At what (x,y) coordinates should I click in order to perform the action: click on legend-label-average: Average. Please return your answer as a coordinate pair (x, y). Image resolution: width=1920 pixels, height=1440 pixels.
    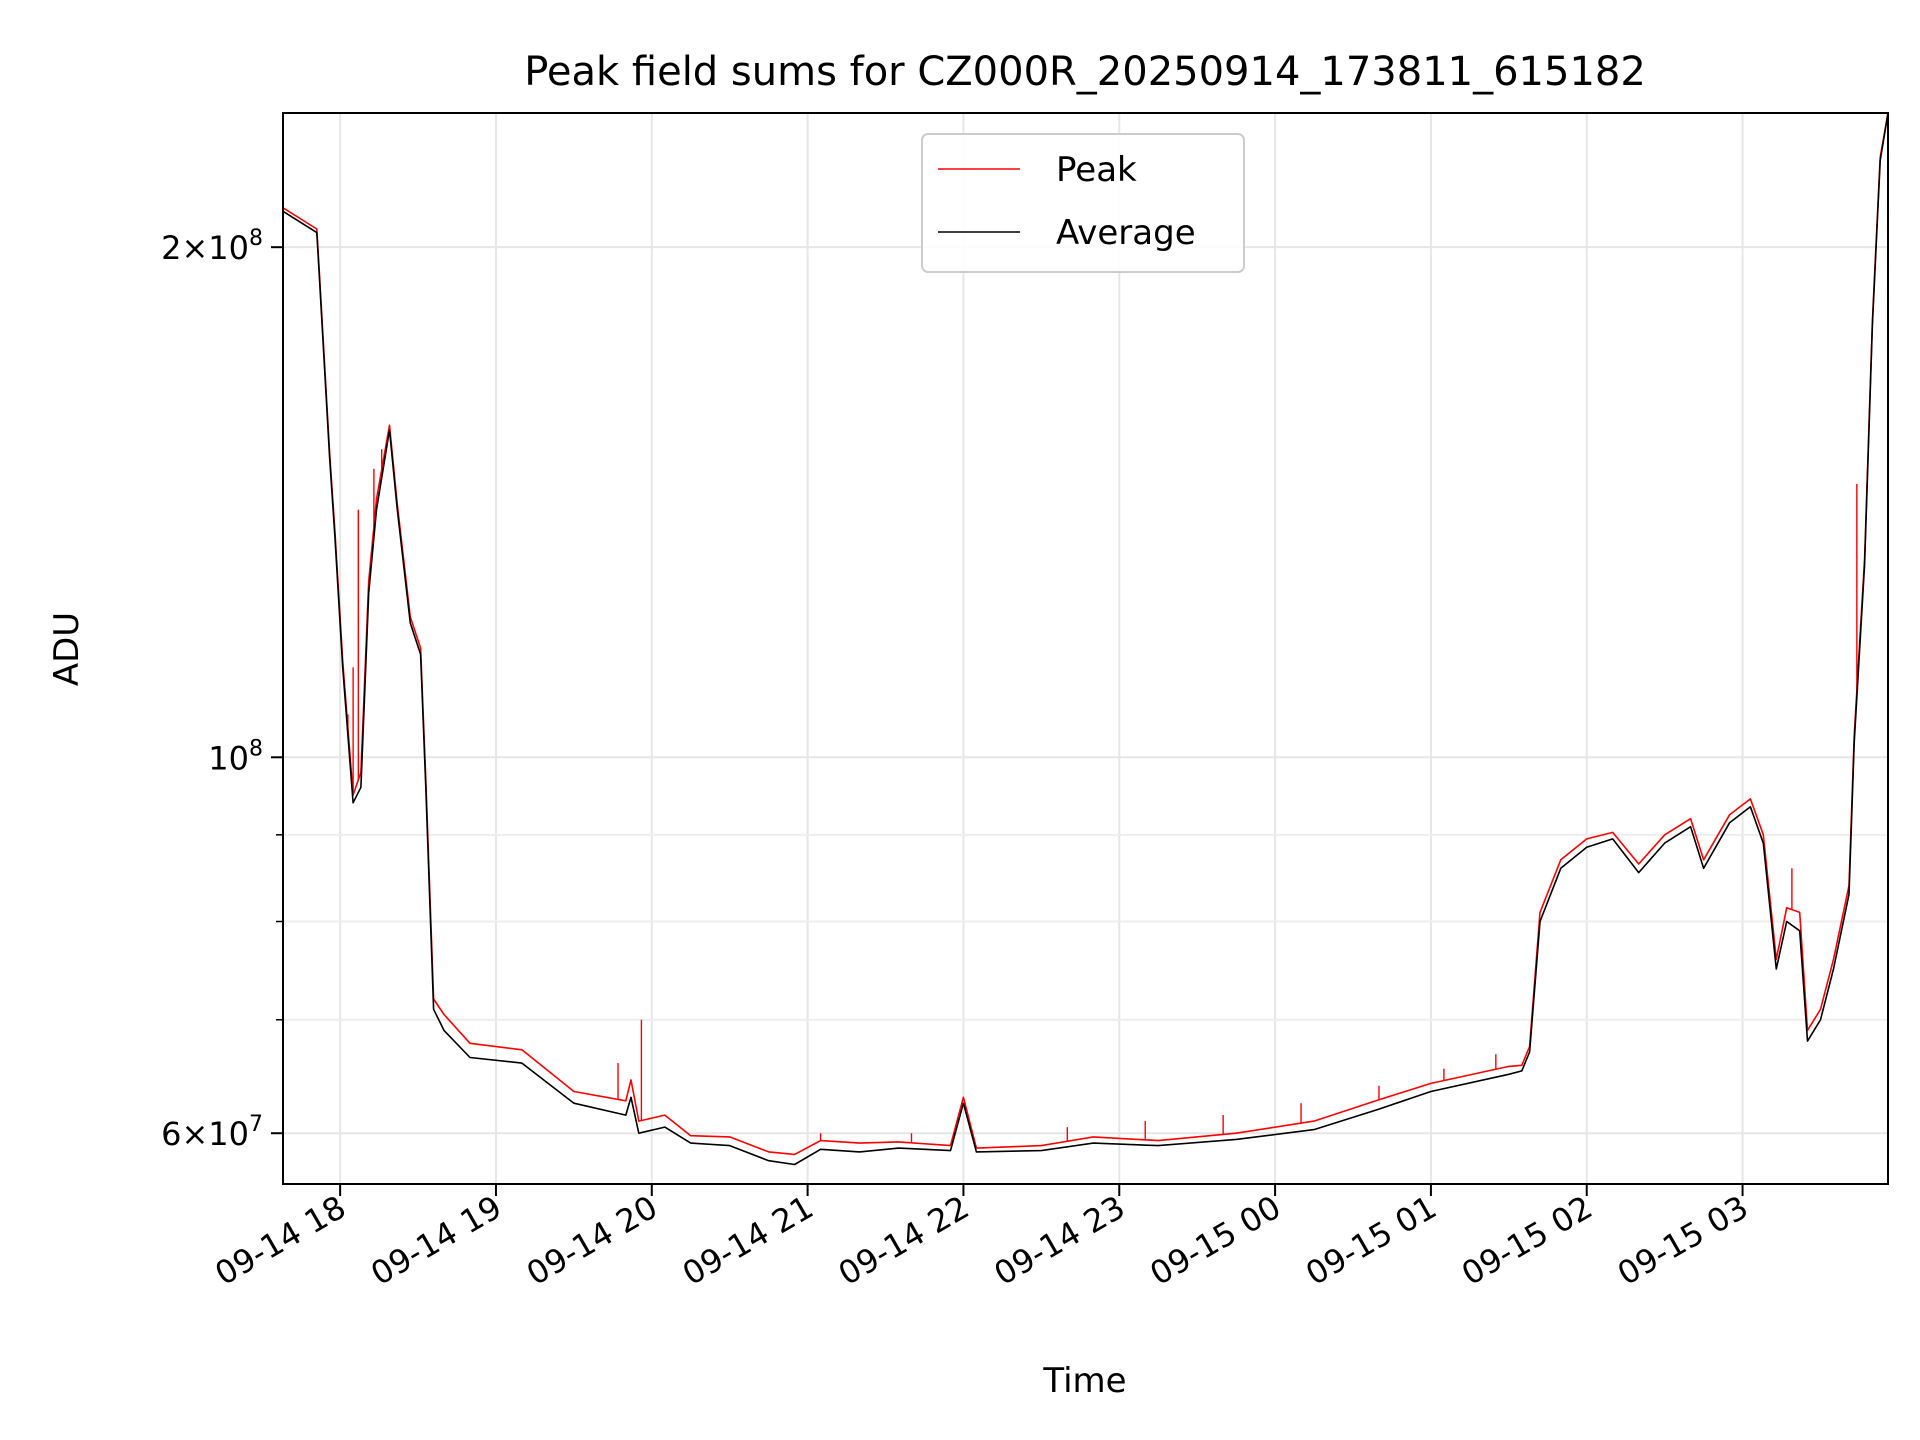
    Looking at the image, I should click on (1126, 233).